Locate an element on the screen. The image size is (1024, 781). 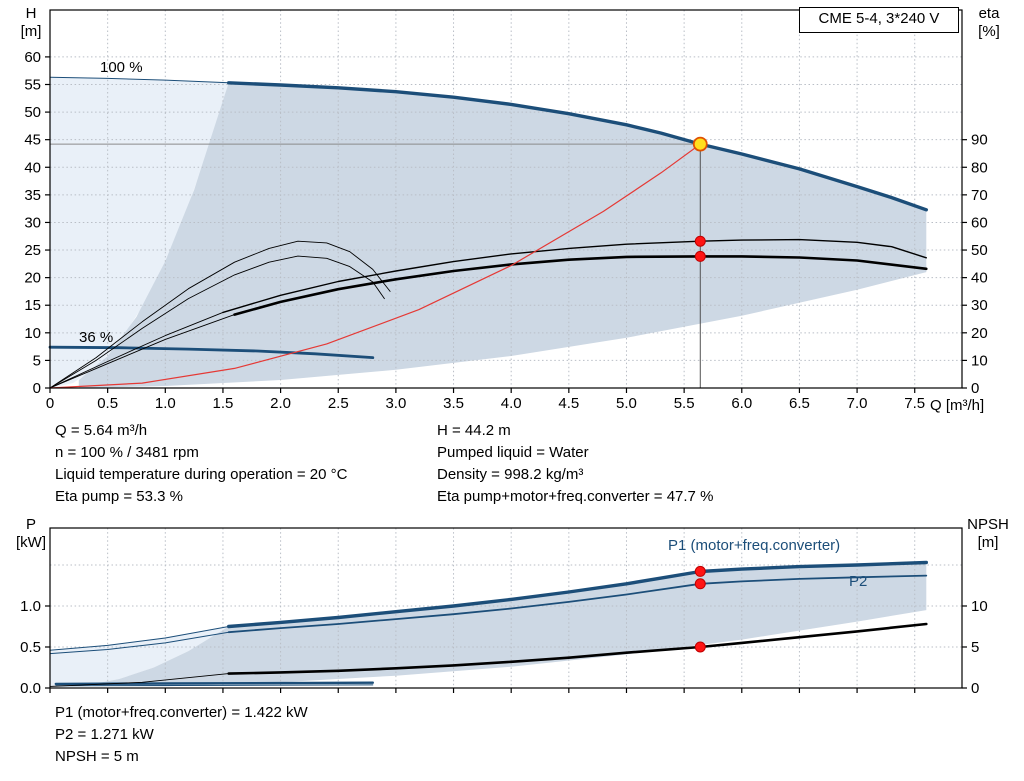
p-axis-unit: [kW] is located at coordinates (31, 542).